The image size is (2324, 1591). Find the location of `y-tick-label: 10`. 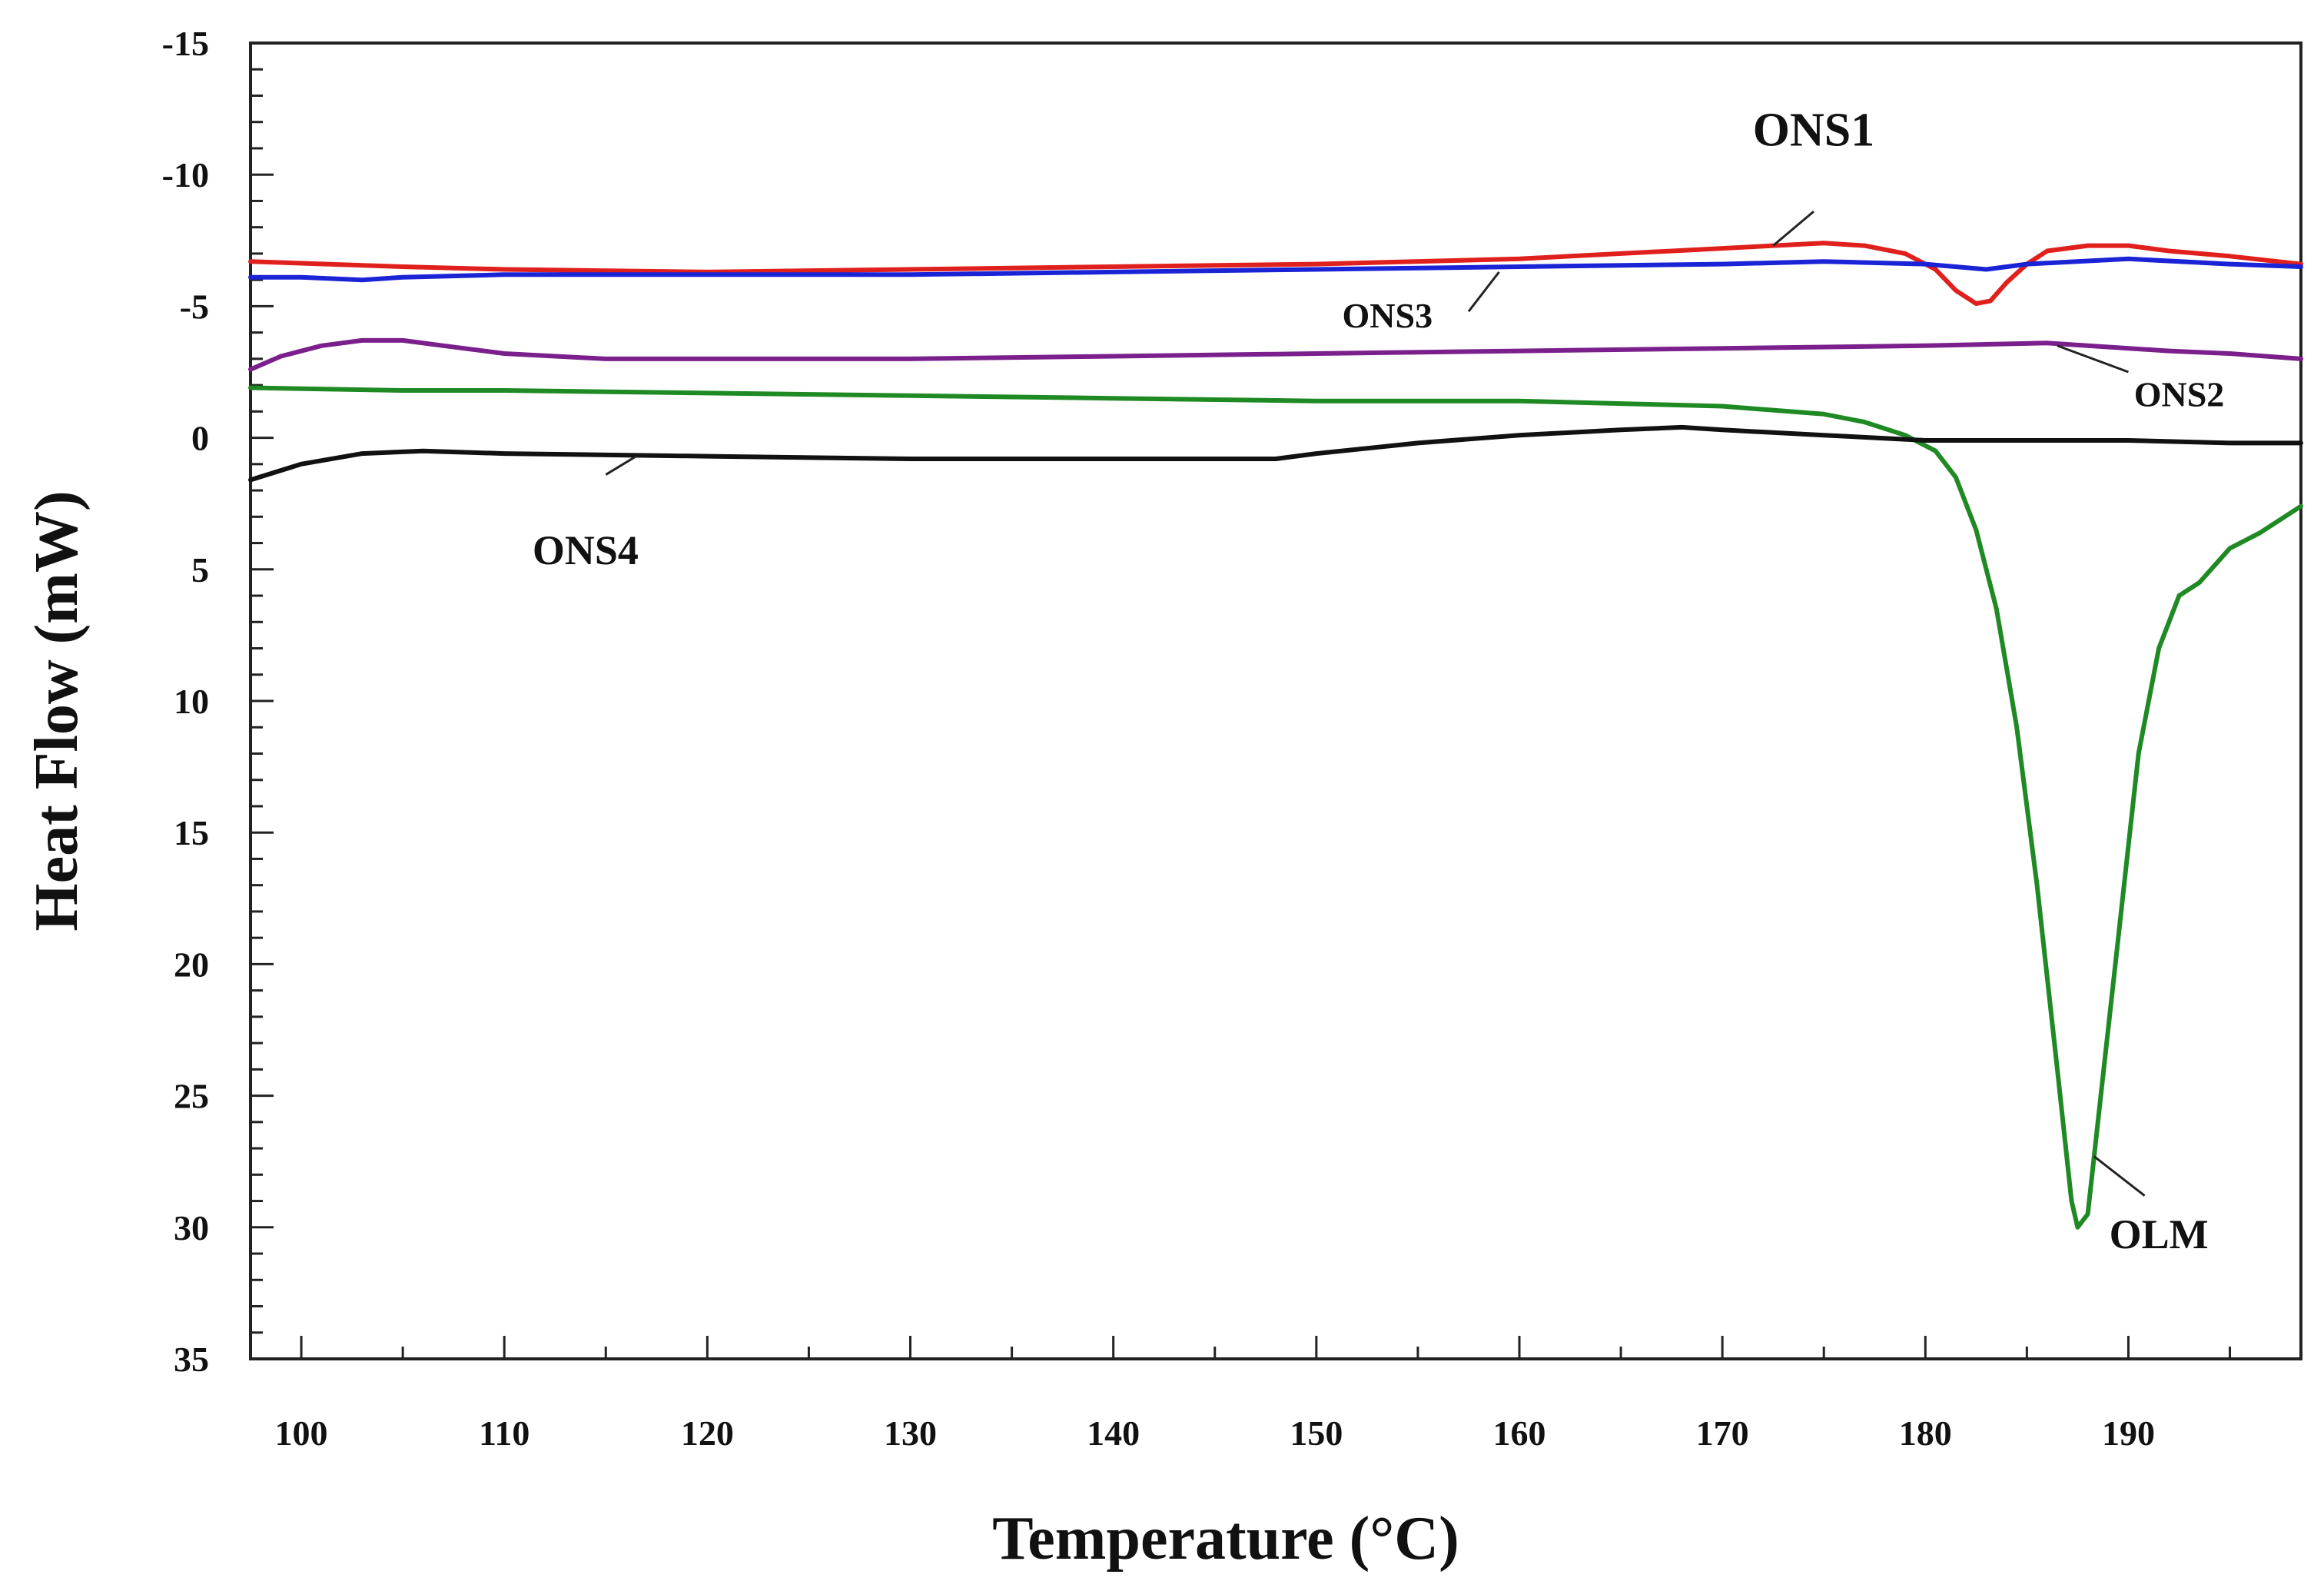

y-tick-label: 10 is located at coordinates (191, 701).